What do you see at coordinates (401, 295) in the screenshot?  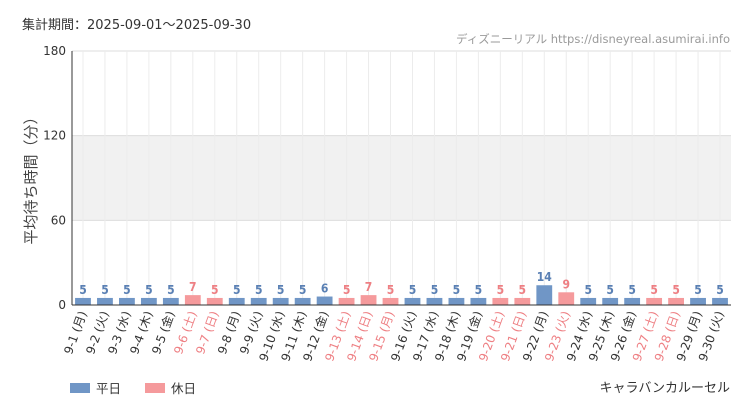 I see `chart-bars` at bounding box center [401, 295].